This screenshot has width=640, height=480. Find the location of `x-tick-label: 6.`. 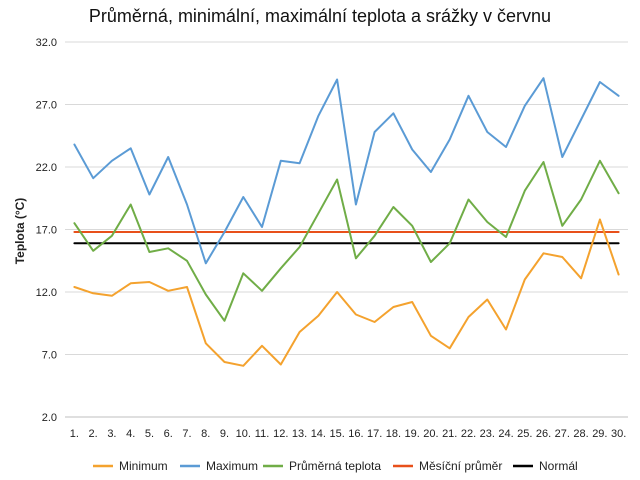

x-tick-label: 6. is located at coordinates (168, 434).